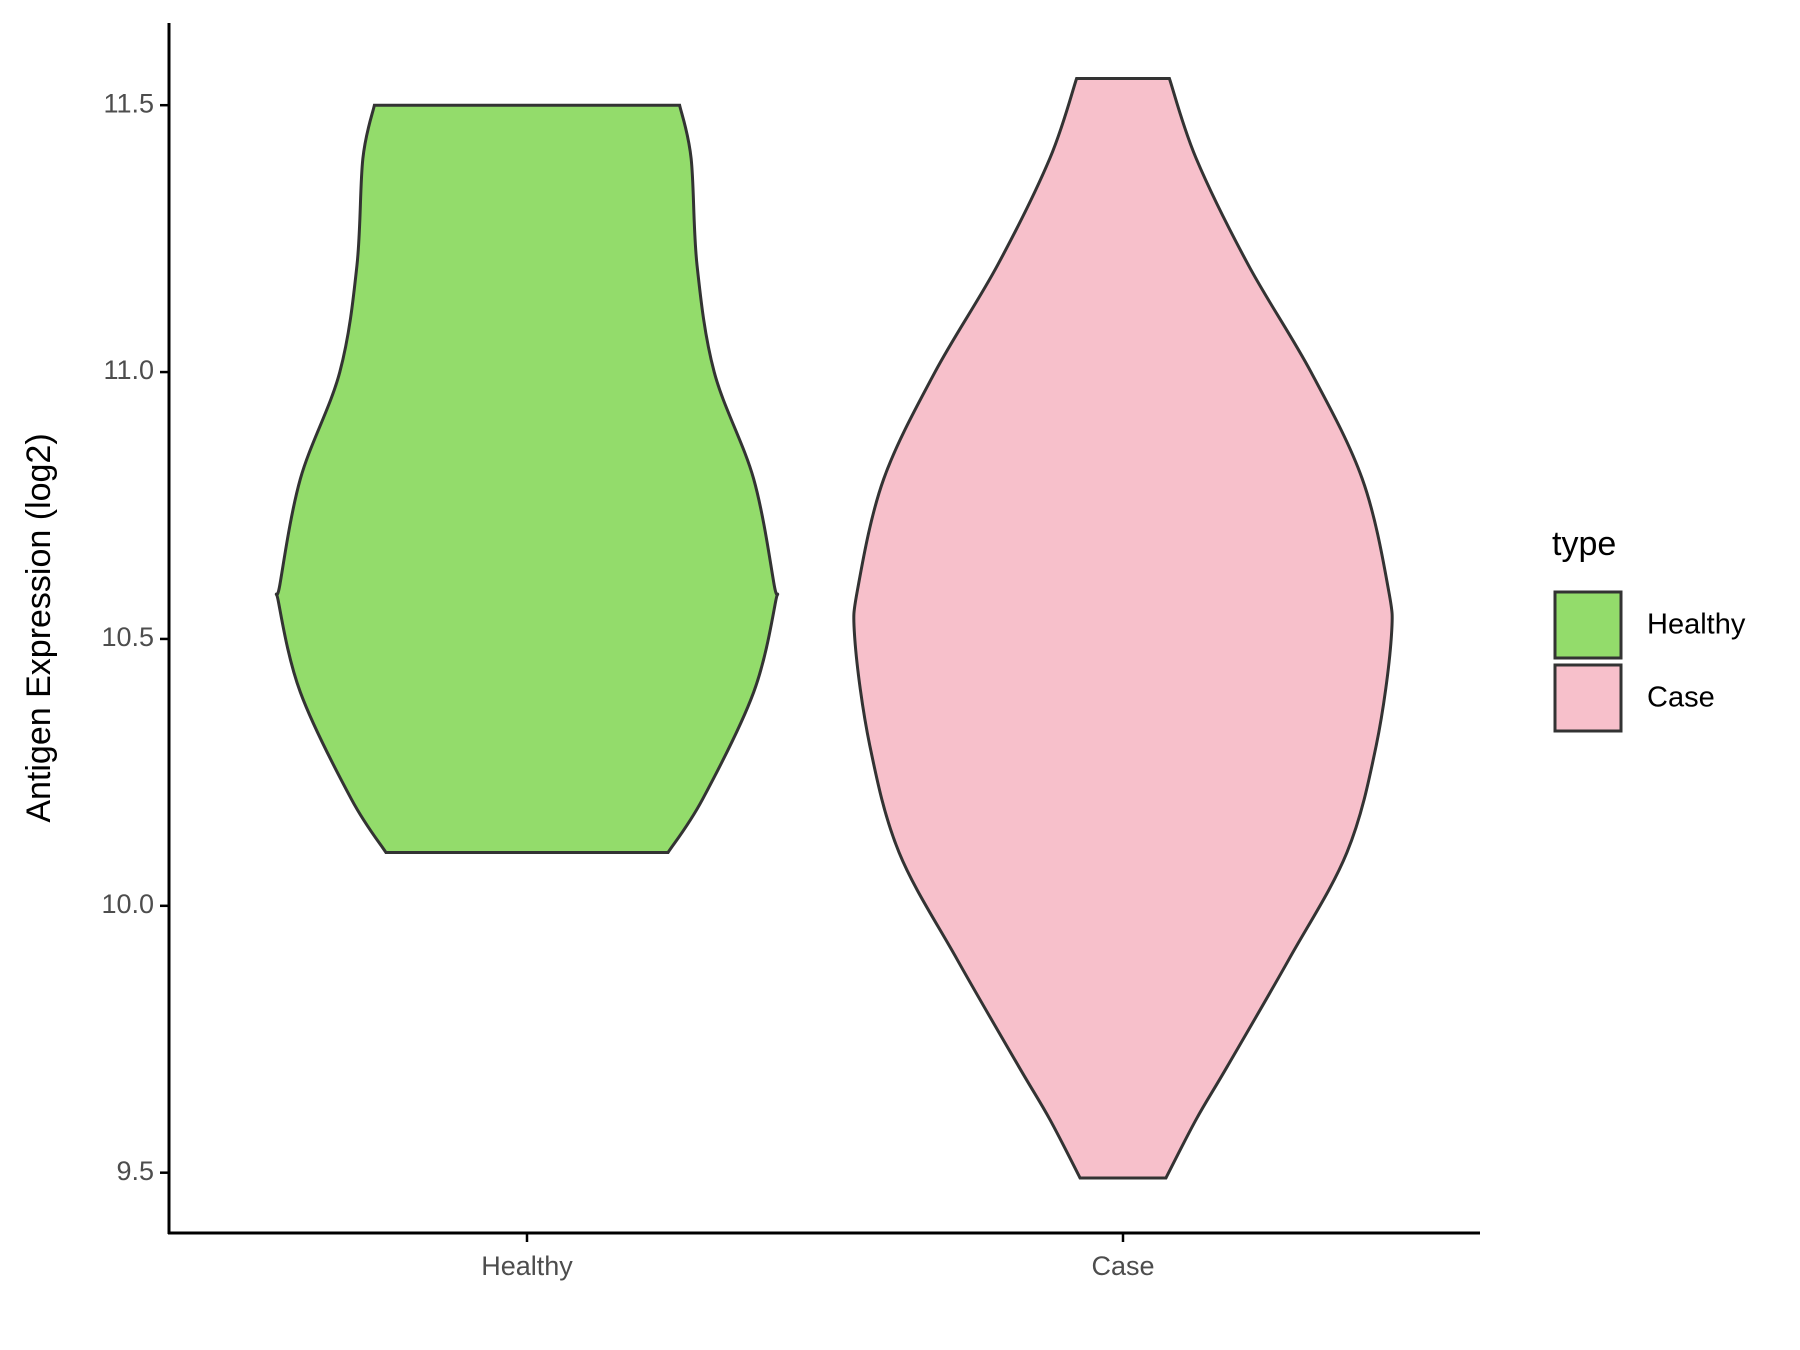  Describe the element at coordinates (128, 370) in the screenshot. I see `y-tick-label: 11.0` at that location.